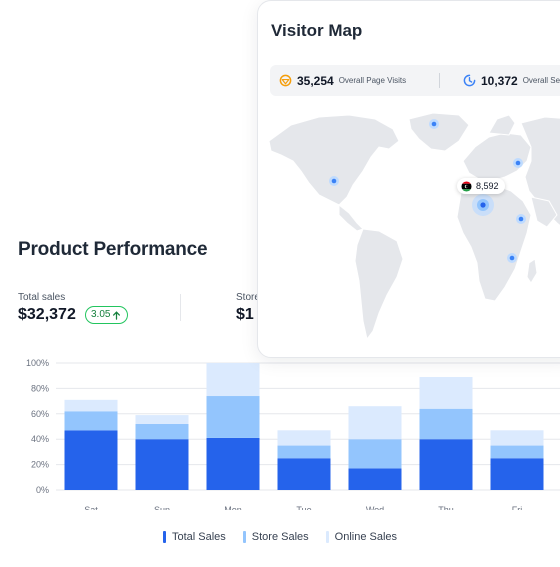 This screenshot has width=560, height=567. I want to click on legend-item: Total Sales, so click(194, 537).